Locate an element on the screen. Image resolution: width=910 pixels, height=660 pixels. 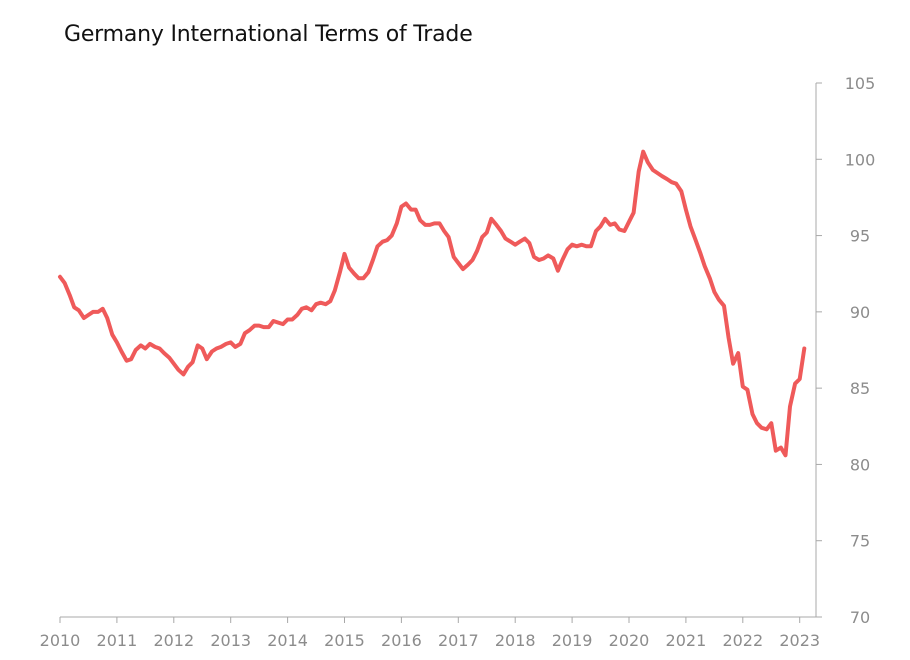
y-tick-label: 95 is located at coordinates (860, 236).